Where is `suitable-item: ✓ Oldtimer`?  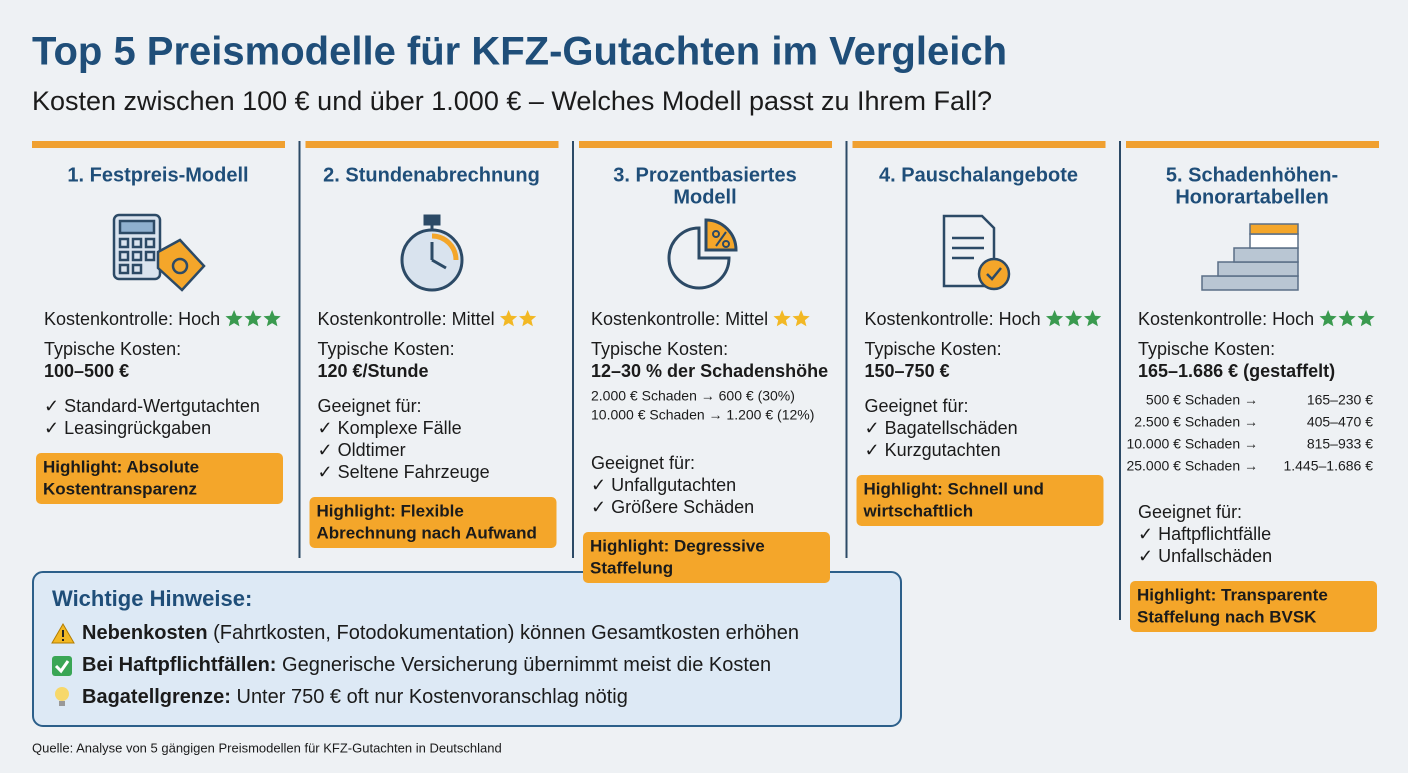
suitable-item: ✓ Oldtimer is located at coordinates (362, 450).